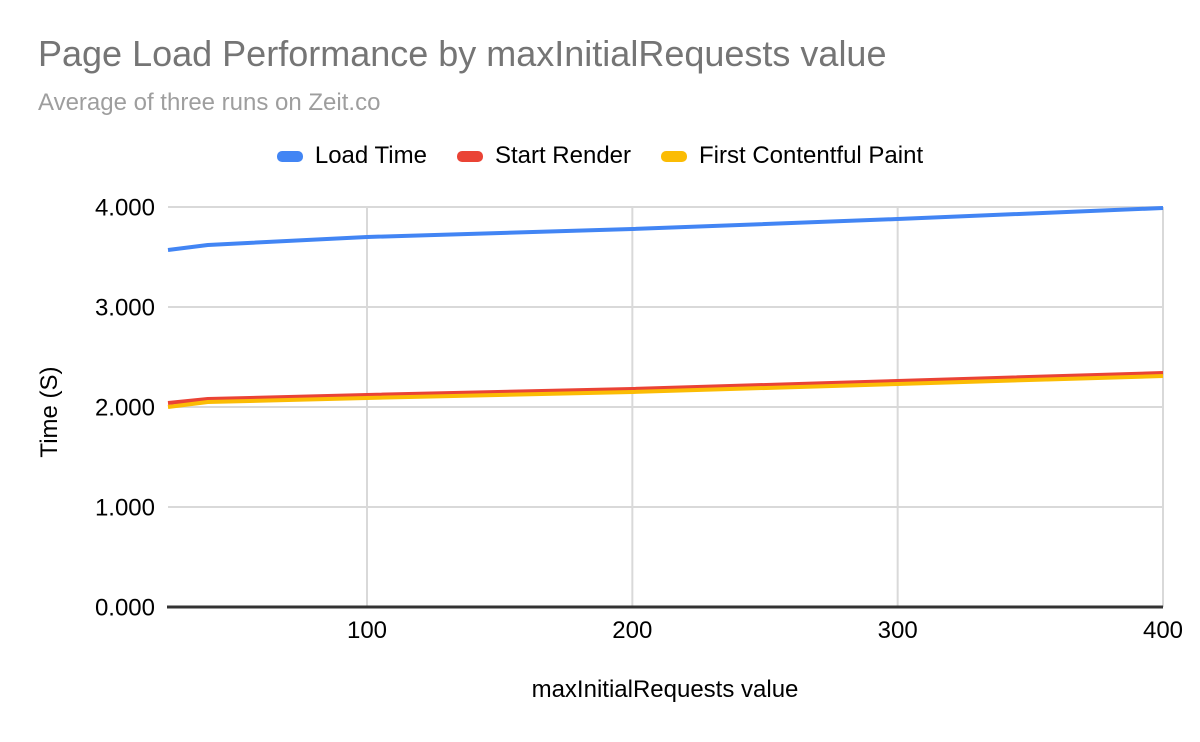 This screenshot has height=742, width=1200. What do you see at coordinates (125, 208) in the screenshot?
I see `y-tick-label-4.000: 4.000` at bounding box center [125, 208].